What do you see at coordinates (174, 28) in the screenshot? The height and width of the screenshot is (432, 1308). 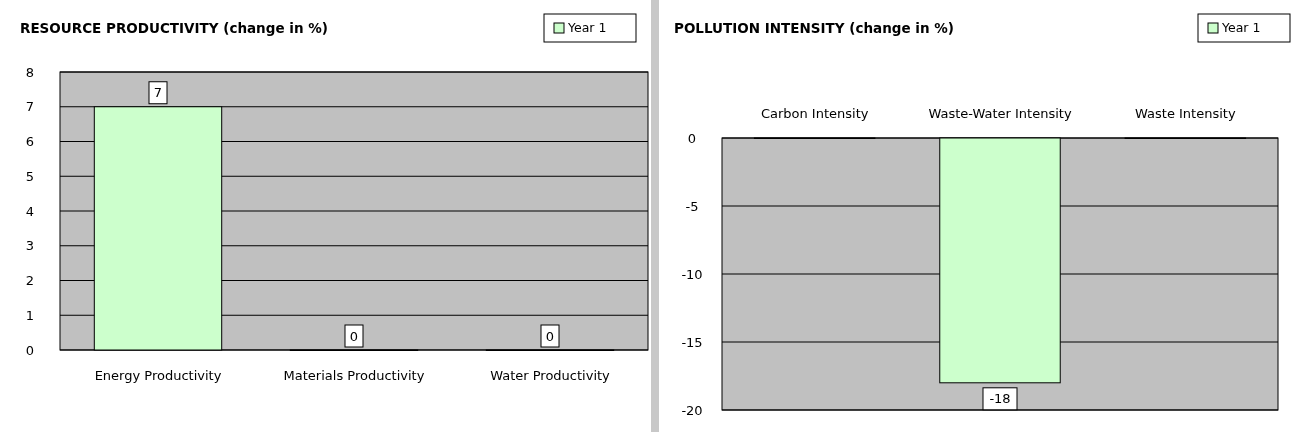 I see `chart-title: RESOURCE PRODUCTIVITY (change in %)` at bounding box center [174, 28].